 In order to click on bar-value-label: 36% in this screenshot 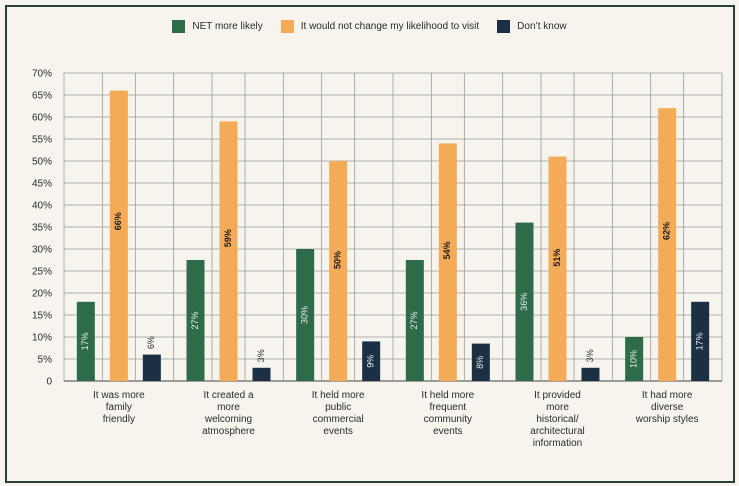, I will do `click(524, 302)`.